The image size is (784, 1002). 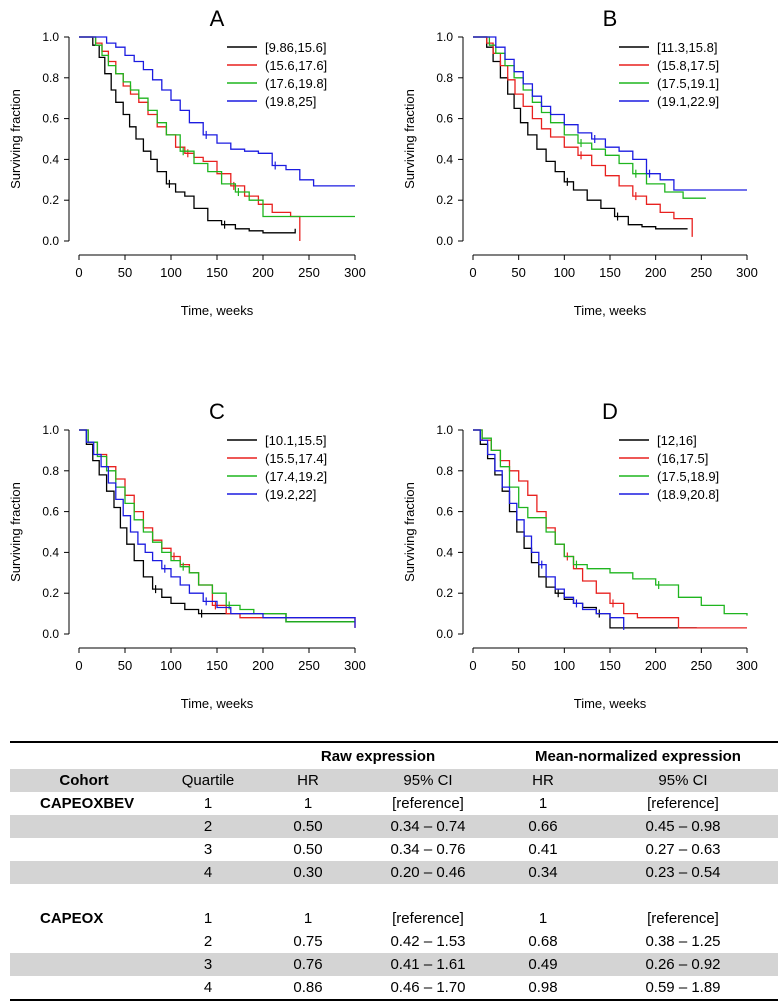 What do you see at coordinates (683, 964) in the screenshot?
I see `cell-ci-mean: 0.26 – 0.92` at bounding box center [683, 964].